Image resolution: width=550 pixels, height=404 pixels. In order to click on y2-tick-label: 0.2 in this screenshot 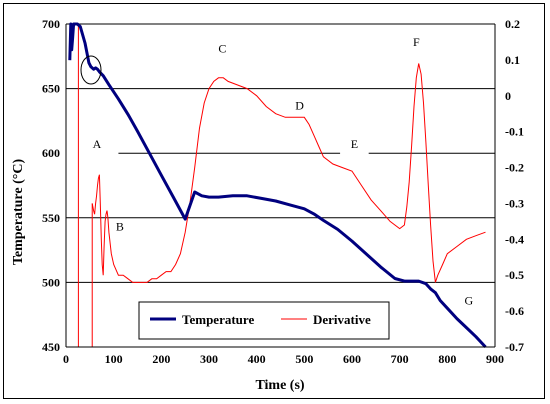, I will do `click(512, 24)`.